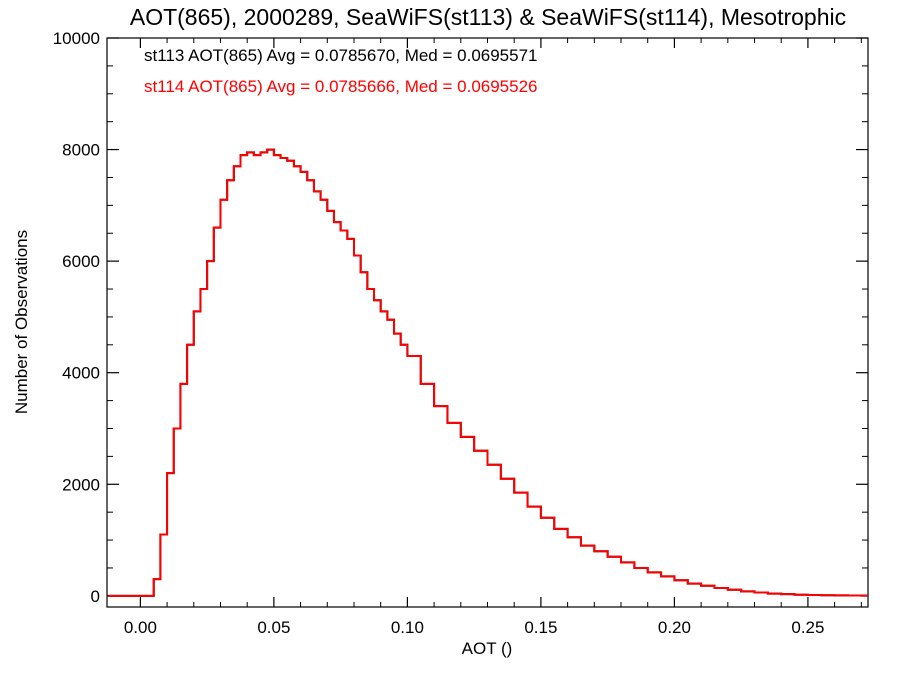 This screenshot has width=900, height=675. Describe the element at coordinates (76, 38) in the screenshot. I see `y-tick-label: 10000` at that location.